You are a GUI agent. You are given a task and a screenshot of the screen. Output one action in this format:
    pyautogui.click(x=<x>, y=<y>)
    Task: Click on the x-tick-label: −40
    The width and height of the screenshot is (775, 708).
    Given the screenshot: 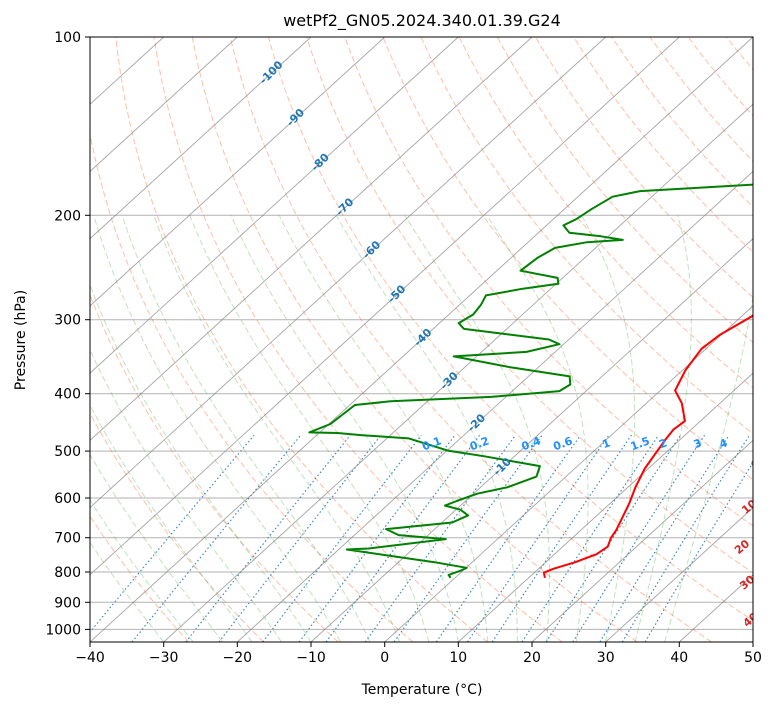 What is the action you would take?
    pyautogui.click(x=90, y=658)
    